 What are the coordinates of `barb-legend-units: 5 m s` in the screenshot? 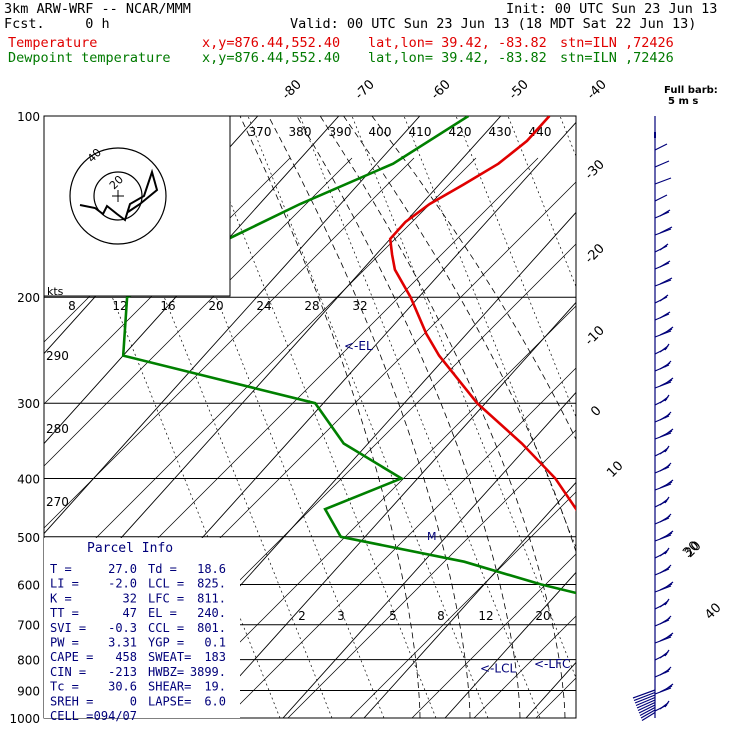 It's located at (683, 101).